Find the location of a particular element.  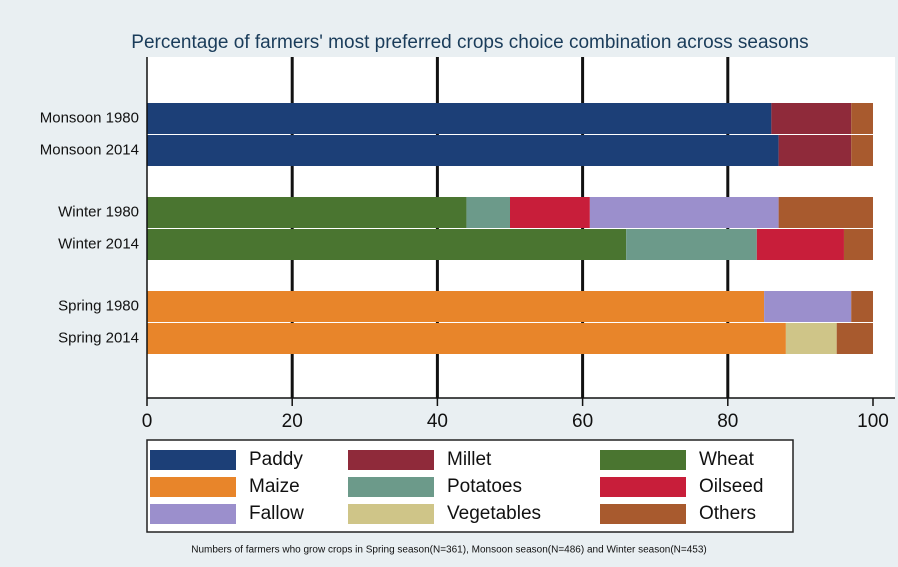

y-tick-label: Winter 2014 is located at coordinates (98, 243).